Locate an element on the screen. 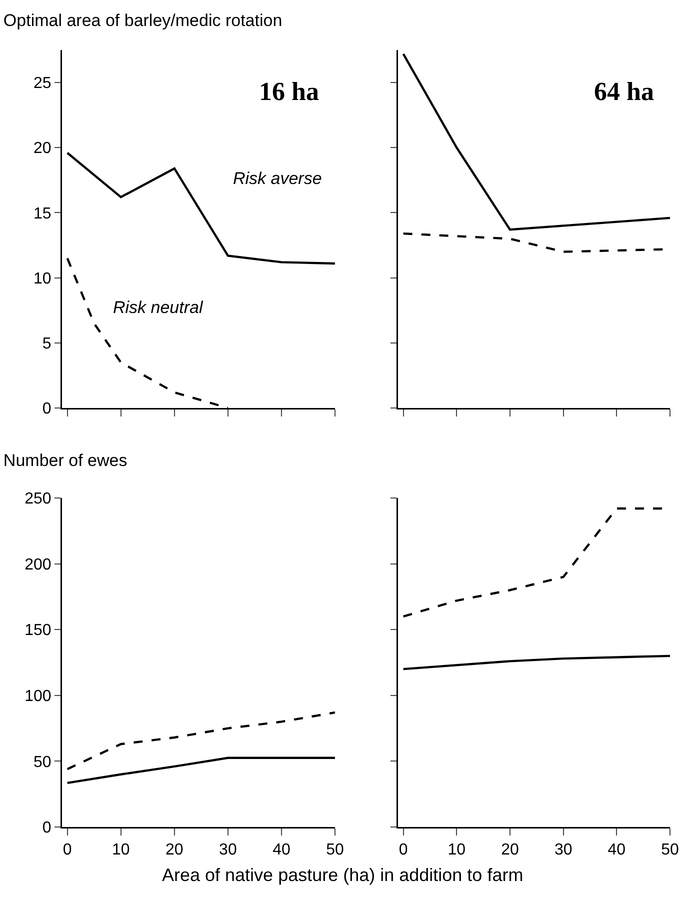 Image resolution: width=685 pixels, height=897 pixels. annotation: Risk averse is located at coordinates (277, 178).